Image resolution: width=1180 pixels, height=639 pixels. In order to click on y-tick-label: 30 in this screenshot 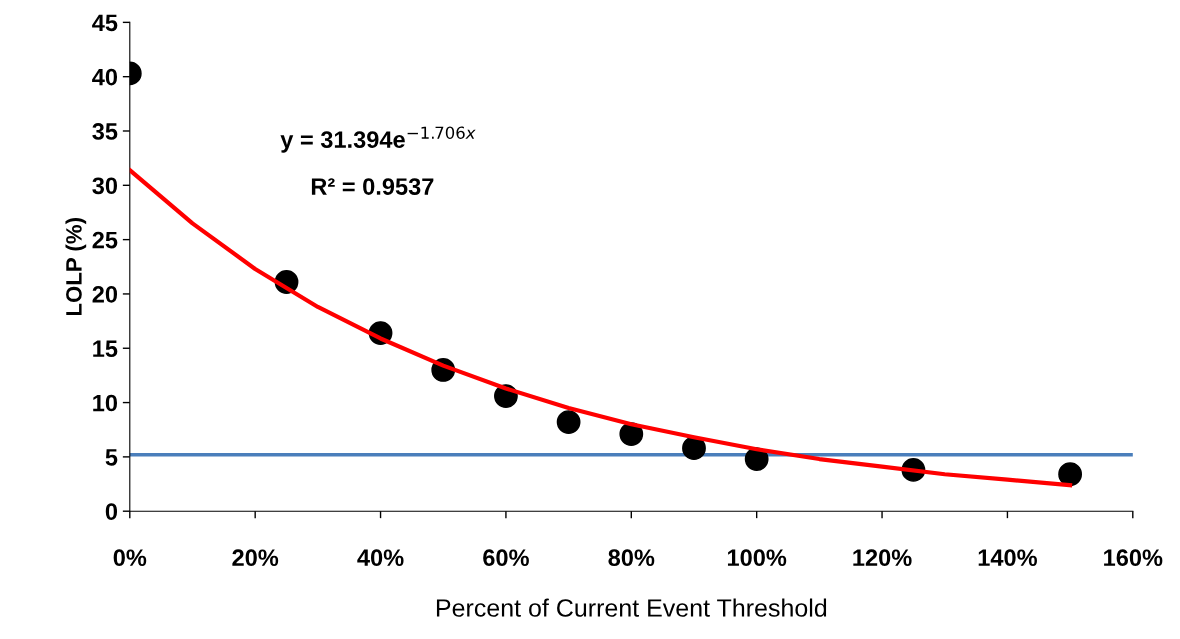, I will do `click(105, 186)`.